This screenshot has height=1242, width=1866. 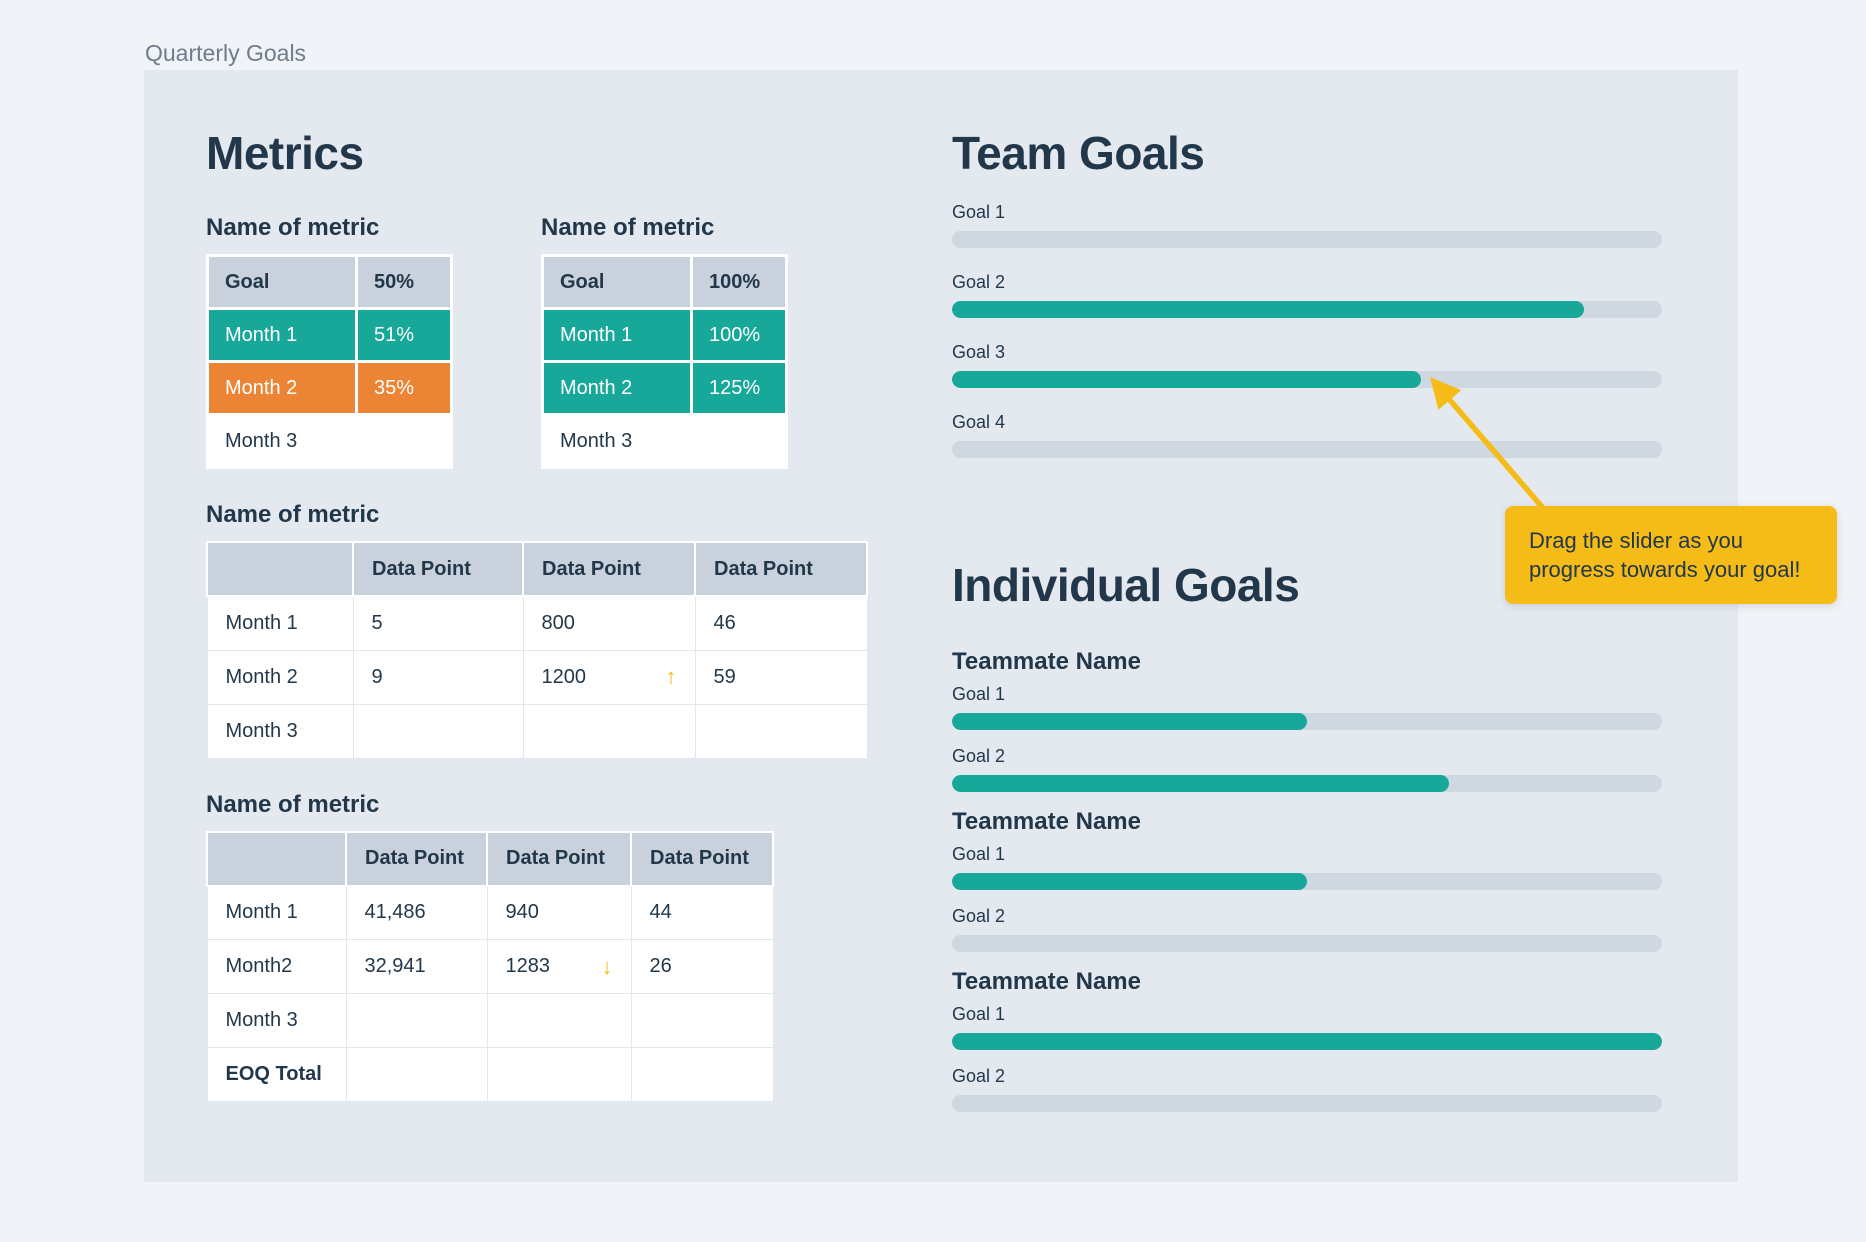 What do you see at coordinates (1307, 330) in the screenshot?
I see `team-goals-list: Goal 1 Goal 2 Goal 3 Goal 4` at bounding box center [1307, 330].